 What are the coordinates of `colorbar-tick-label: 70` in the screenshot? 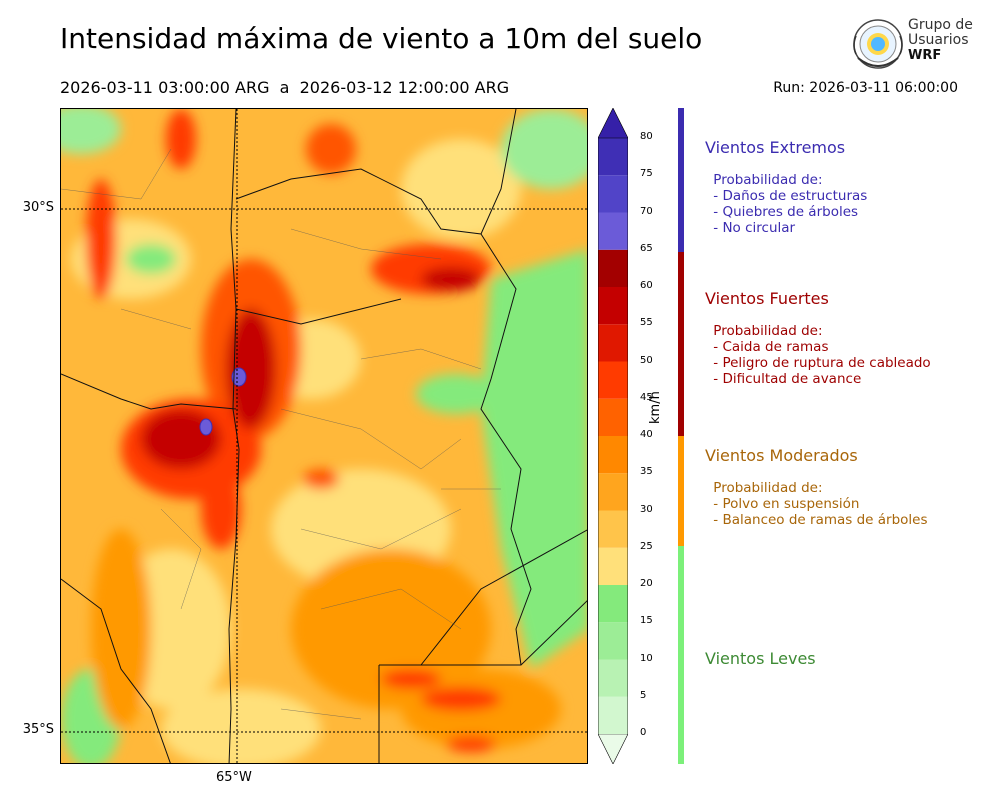 It's located at (646, 211).